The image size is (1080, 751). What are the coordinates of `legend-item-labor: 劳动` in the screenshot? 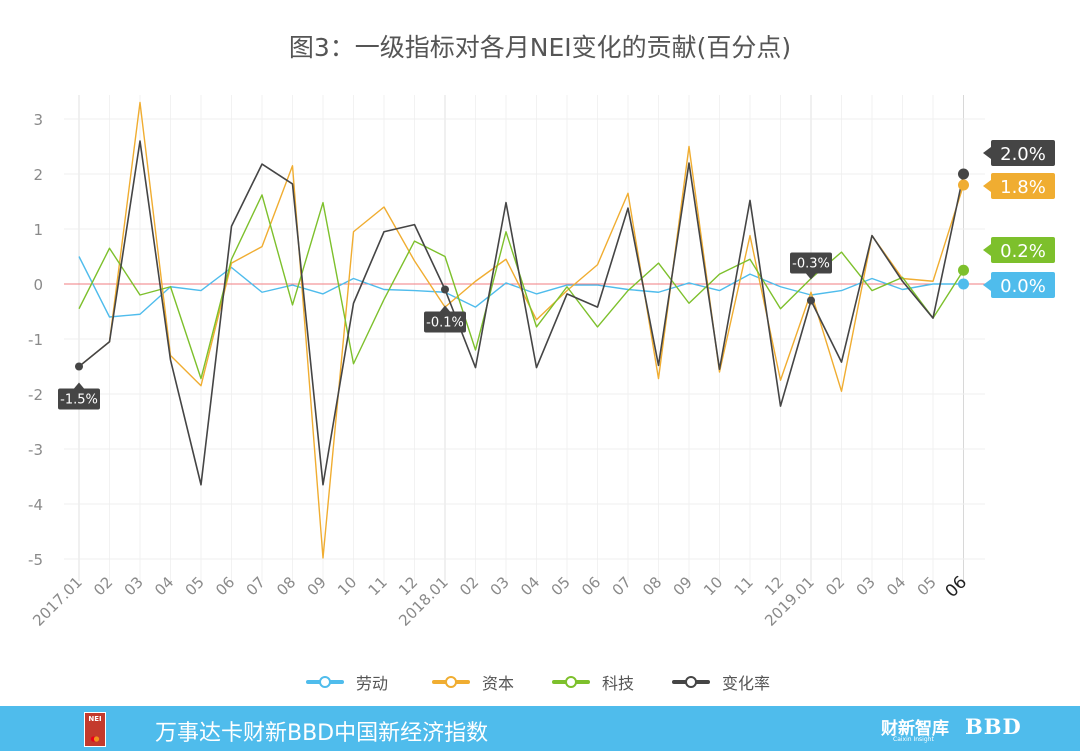 It's located at (347, 682).